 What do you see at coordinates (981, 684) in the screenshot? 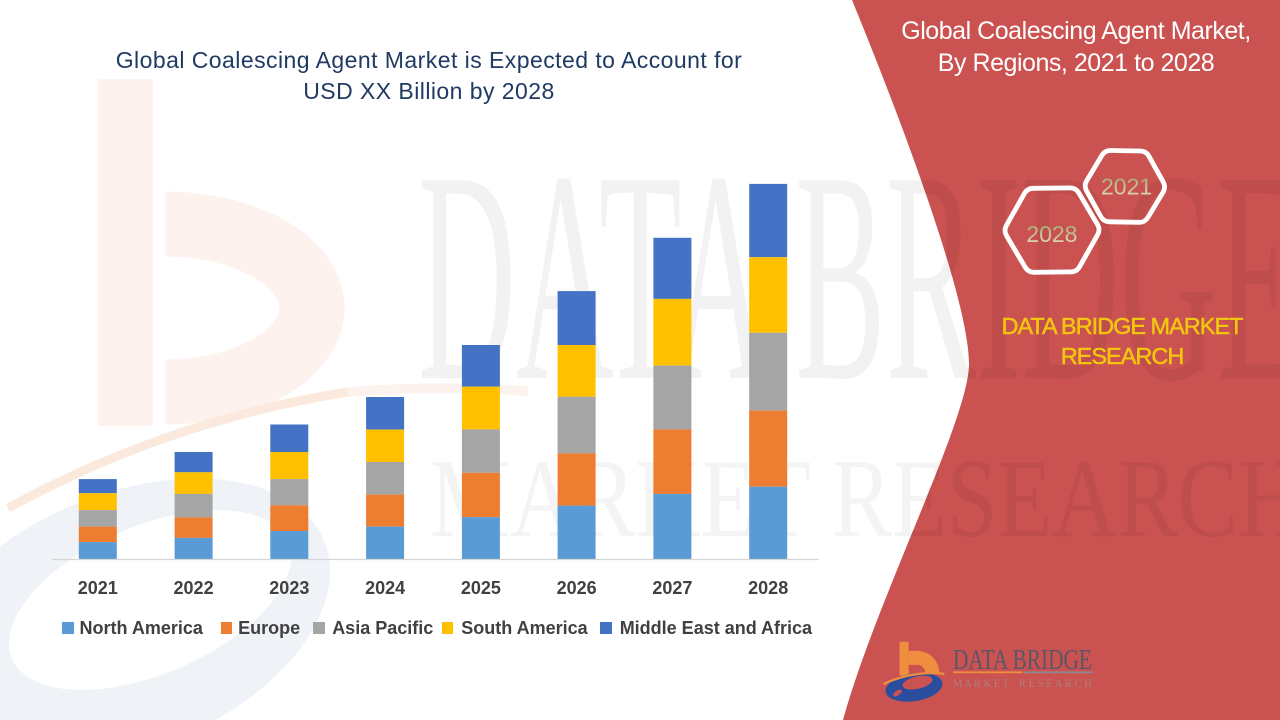
I see `svg-text: M A R K E T` at bounding box center [981, 684].